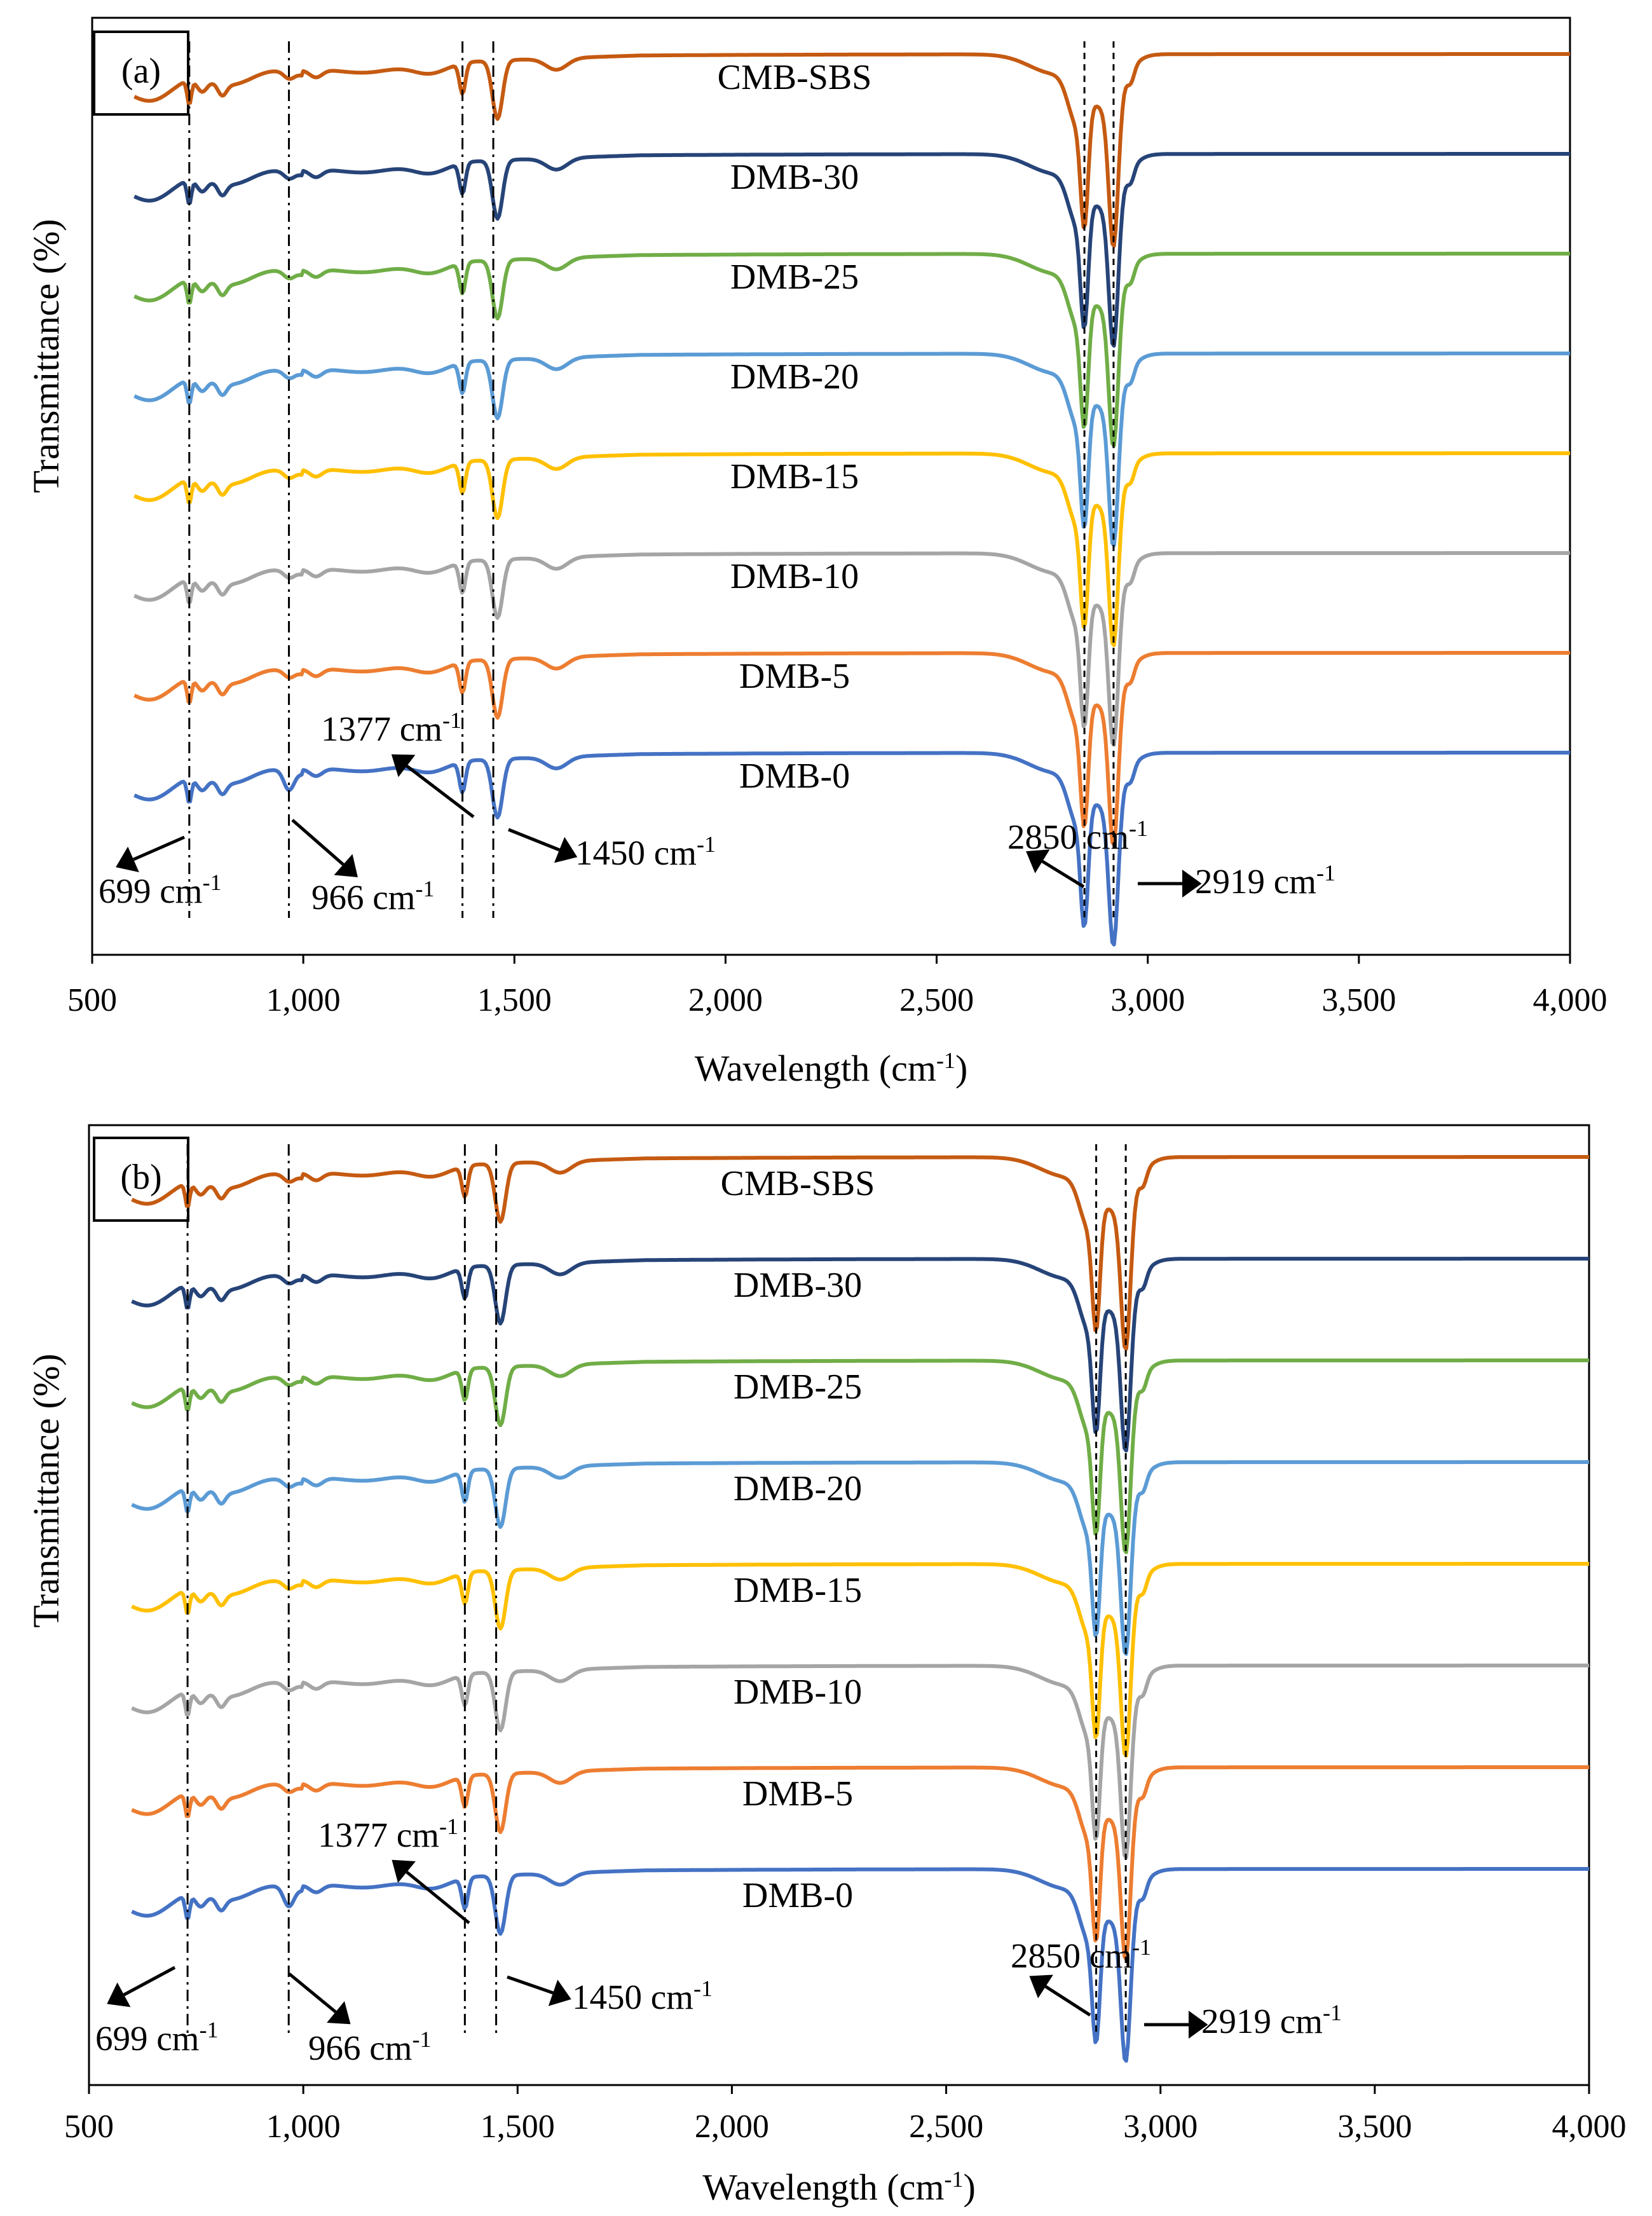 This screenshot has height=2216, width=1652. I want to click on panel-label-box, so click(141, 1179).